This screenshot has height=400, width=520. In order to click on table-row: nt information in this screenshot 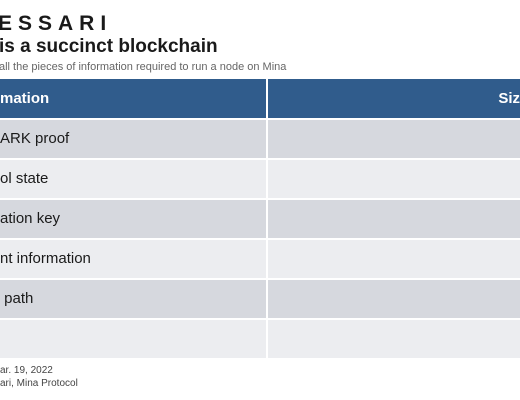, I will do `click(260, 260)`.